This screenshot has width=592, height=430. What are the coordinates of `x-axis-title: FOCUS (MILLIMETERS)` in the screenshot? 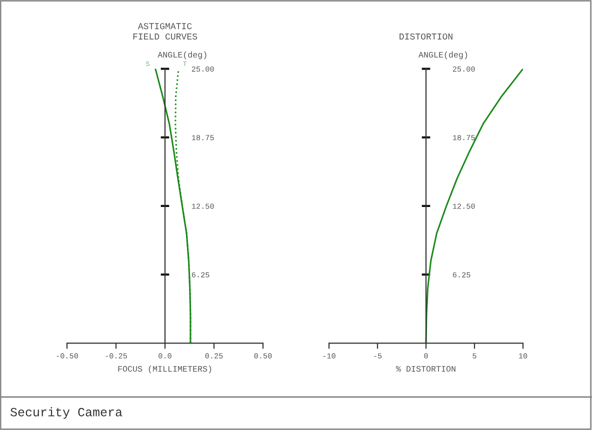 It's located at (165, 370).